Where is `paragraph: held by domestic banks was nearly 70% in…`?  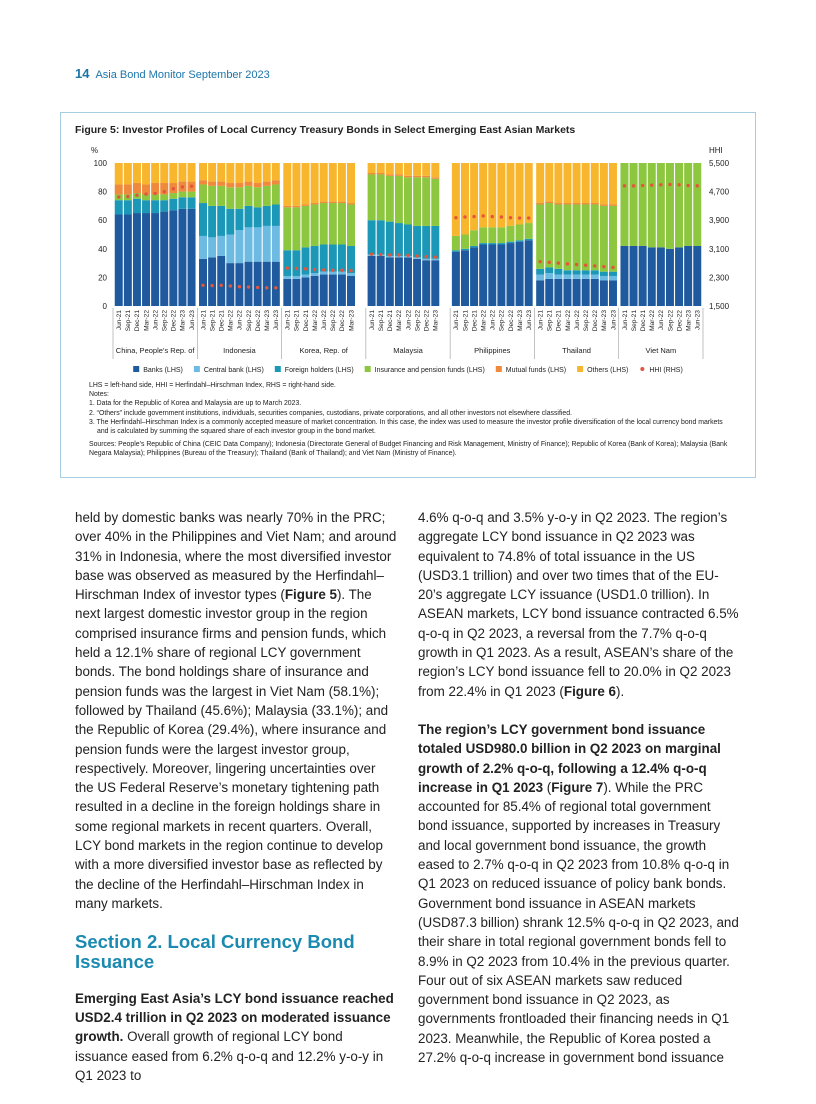
paragraph: held by domestic banks was nearly 70% in… is located at coordinates (236, 710).